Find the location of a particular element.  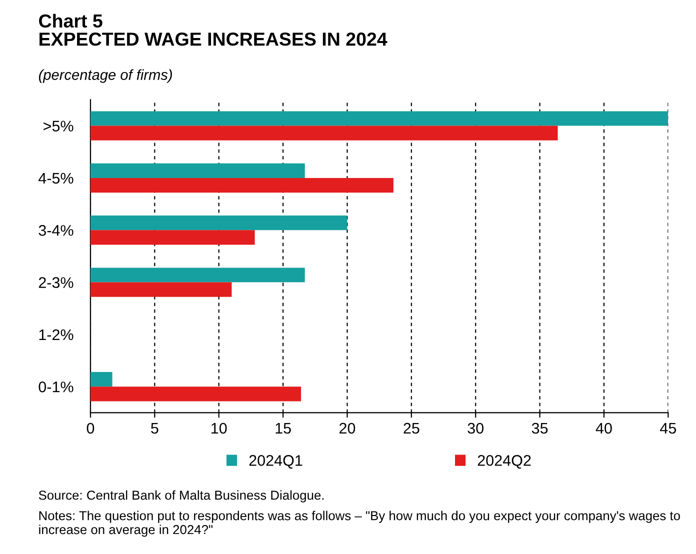

x-tick-label: 35 is located at coordinates (540, 428).